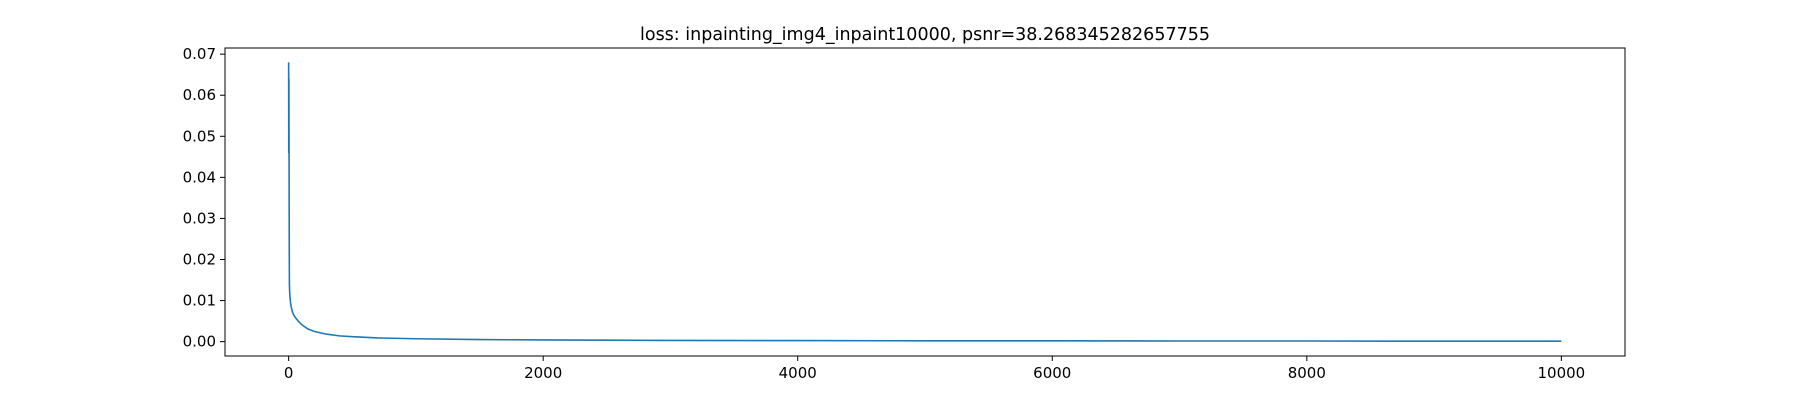 The image size is (1800, 404). I want to click on y-tick-label: 0.00, so click(199, 342).